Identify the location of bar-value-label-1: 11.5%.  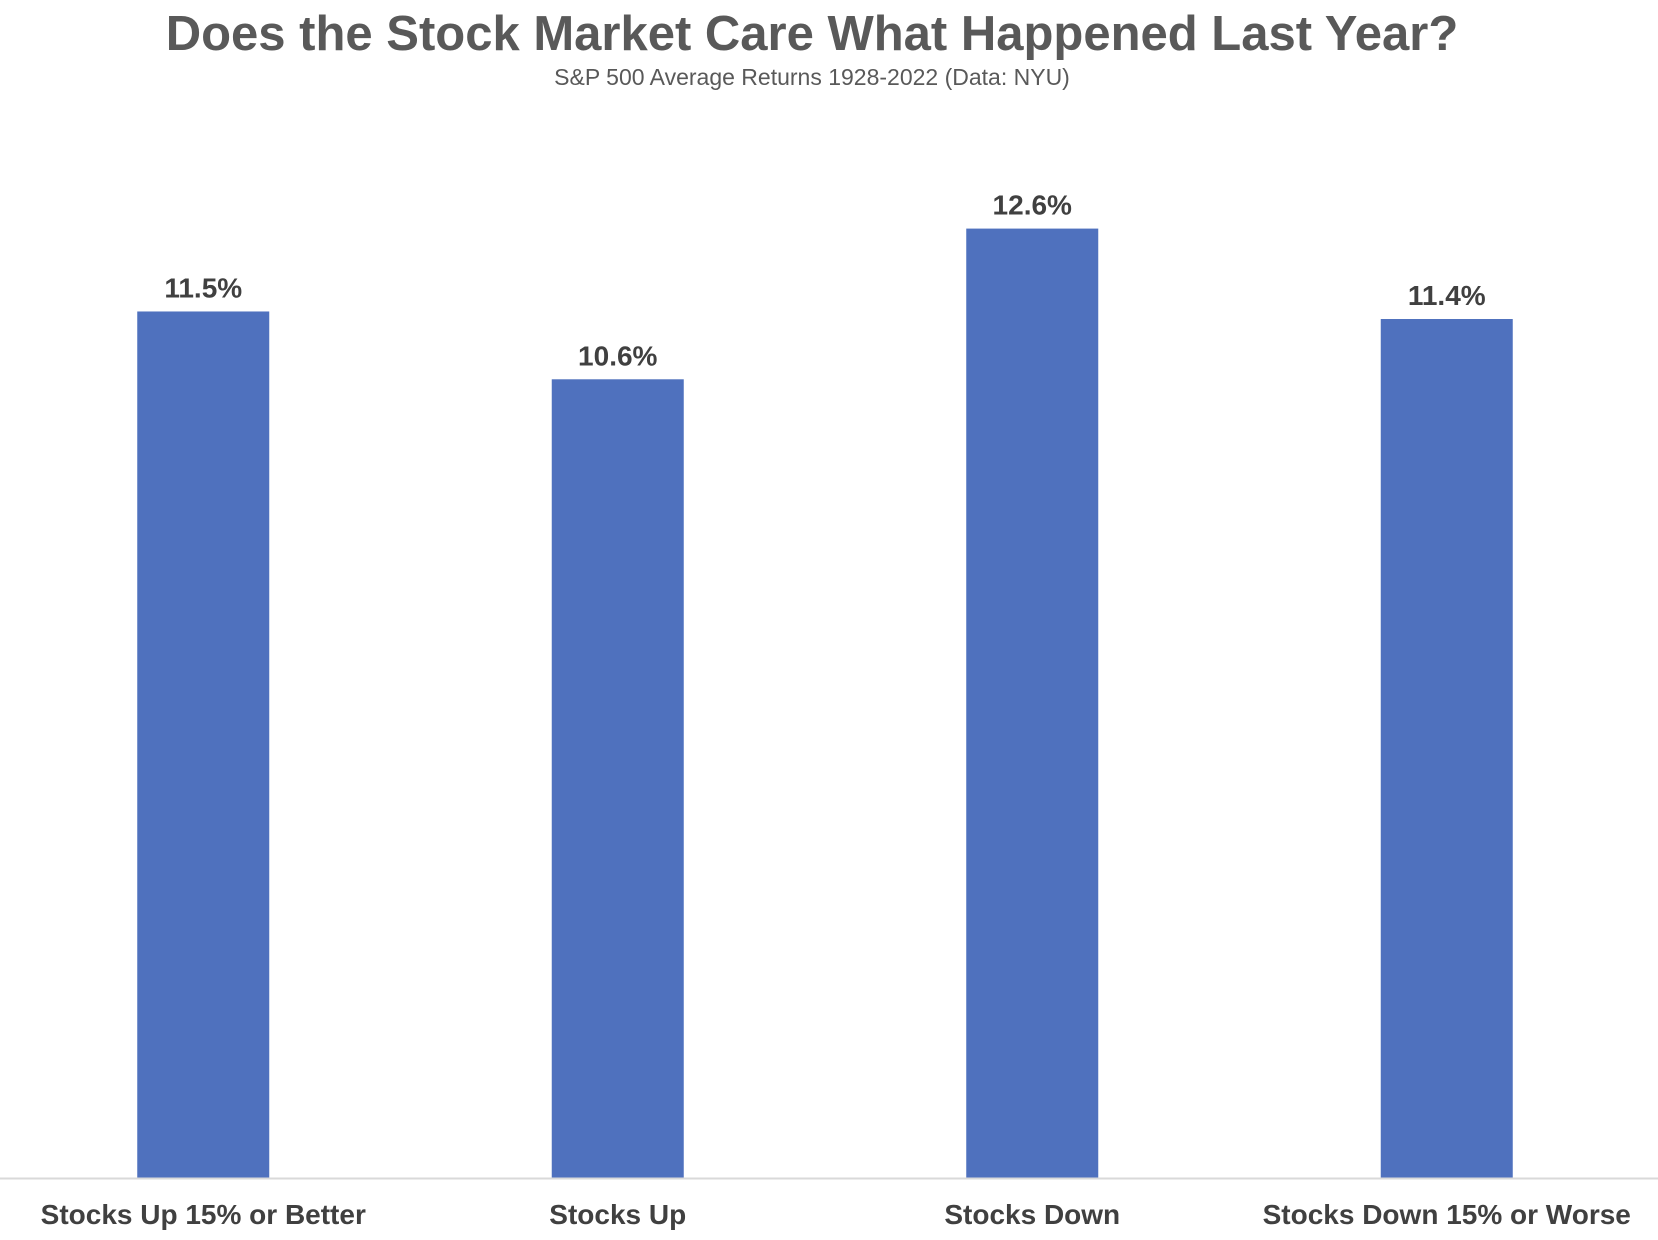
(203, 287).